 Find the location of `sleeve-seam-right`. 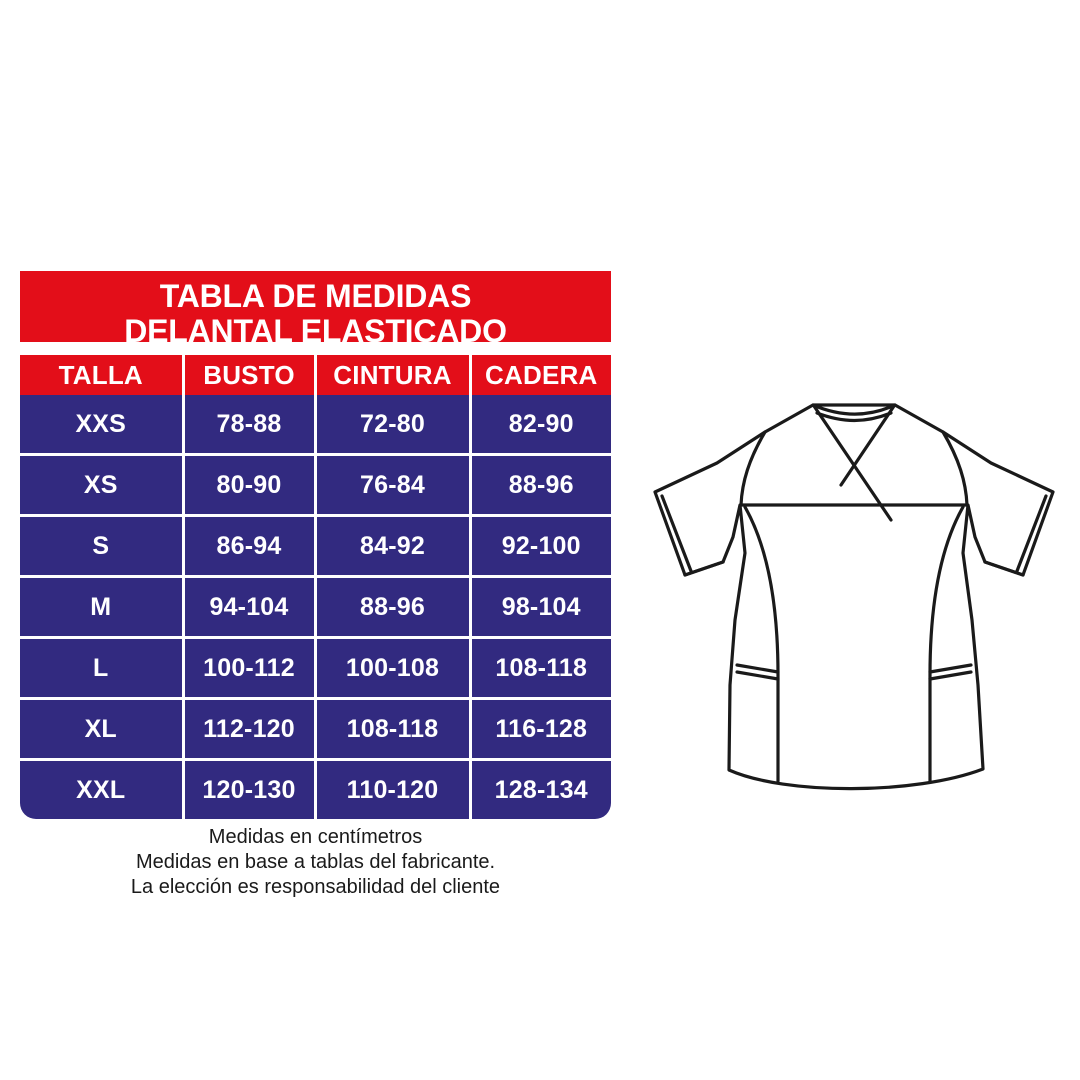

sleeve-seam-right is located at coordinates (1004, 568).